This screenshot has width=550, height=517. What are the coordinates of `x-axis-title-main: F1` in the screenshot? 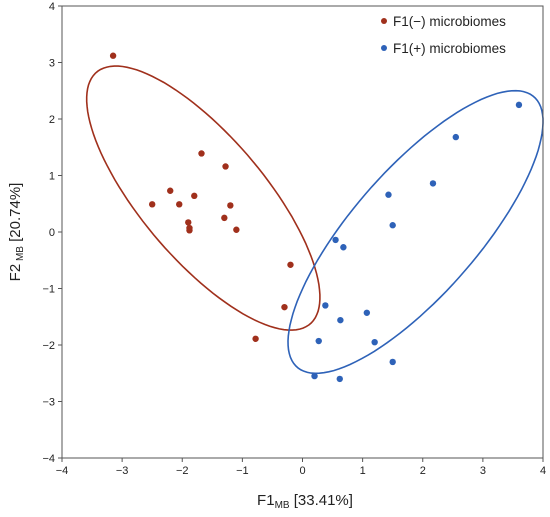 It's located at (266, 500).